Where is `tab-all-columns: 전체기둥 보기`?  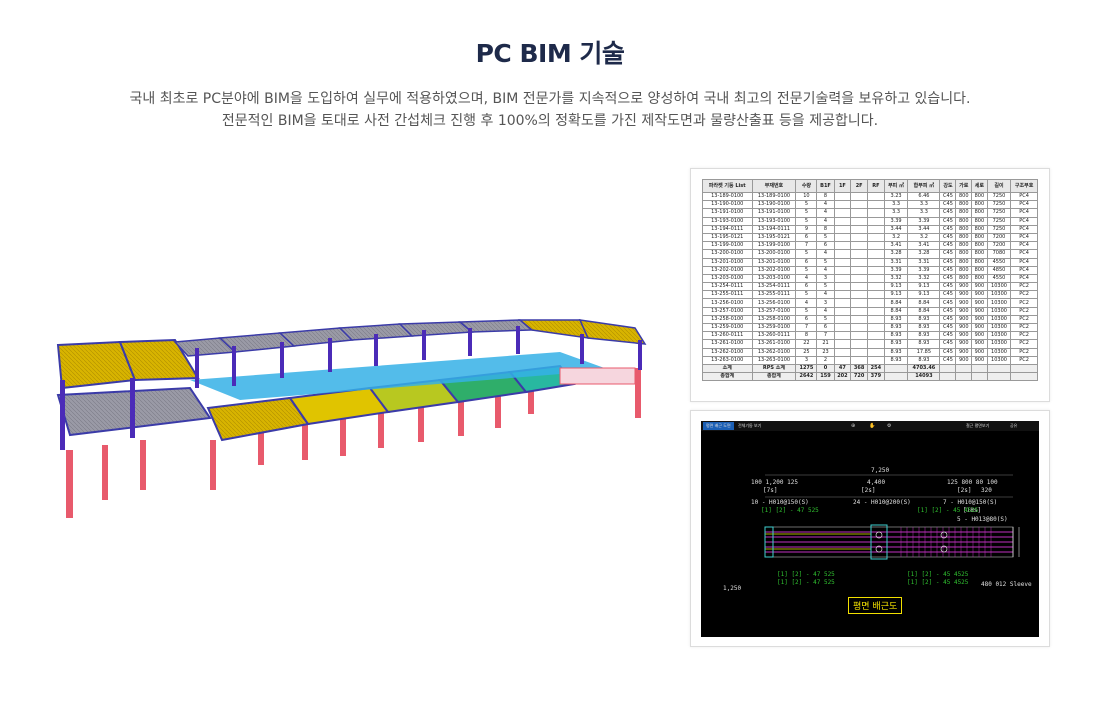 tab-all-columns: 전체기둥 보기 is located at coordinates (750, 425).